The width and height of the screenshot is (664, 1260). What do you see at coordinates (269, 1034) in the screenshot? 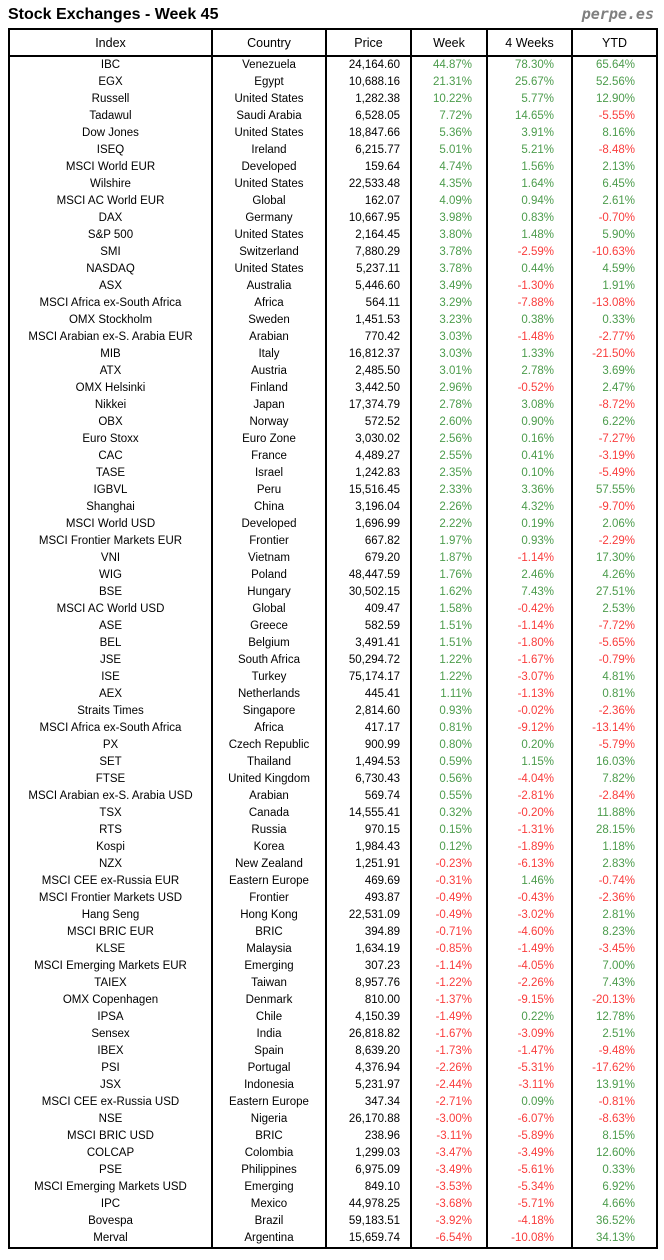
I see `country-cell: India` at bounding box center [269, 1034].